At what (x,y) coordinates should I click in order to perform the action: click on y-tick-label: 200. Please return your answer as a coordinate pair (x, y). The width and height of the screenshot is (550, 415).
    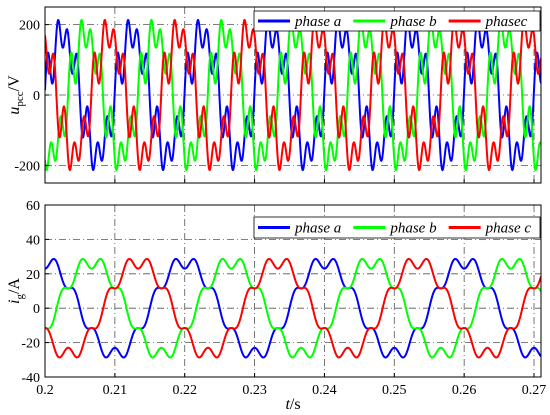
    Looking at the image, I should click on (29, 26).